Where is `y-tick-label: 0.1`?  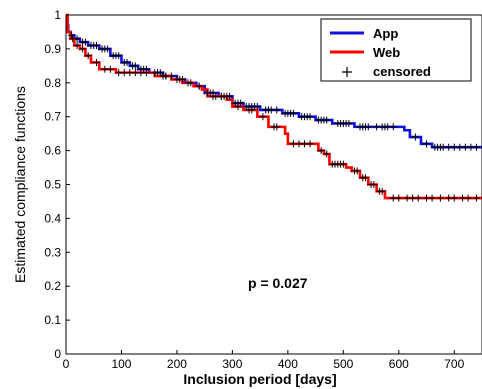
y-tick-label: 0.1 is located at coordinates (52, 320).